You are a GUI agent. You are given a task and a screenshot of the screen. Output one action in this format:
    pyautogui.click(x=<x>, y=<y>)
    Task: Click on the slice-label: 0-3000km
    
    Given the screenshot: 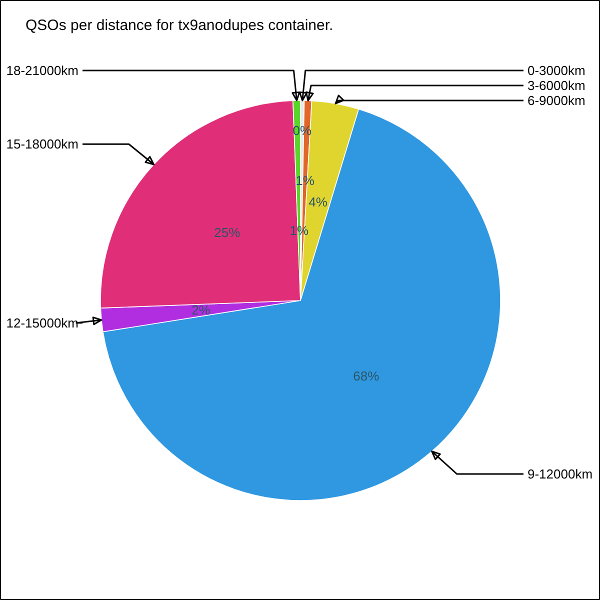 What is the action you would take?
    pyautogui.click(x=557, y=70)
    